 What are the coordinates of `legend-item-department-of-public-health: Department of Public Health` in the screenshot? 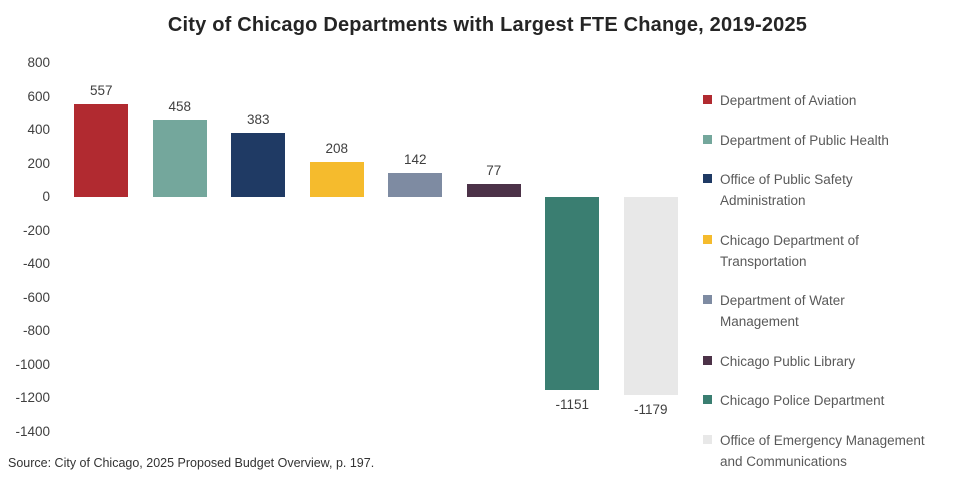 It's located at (836, 140).